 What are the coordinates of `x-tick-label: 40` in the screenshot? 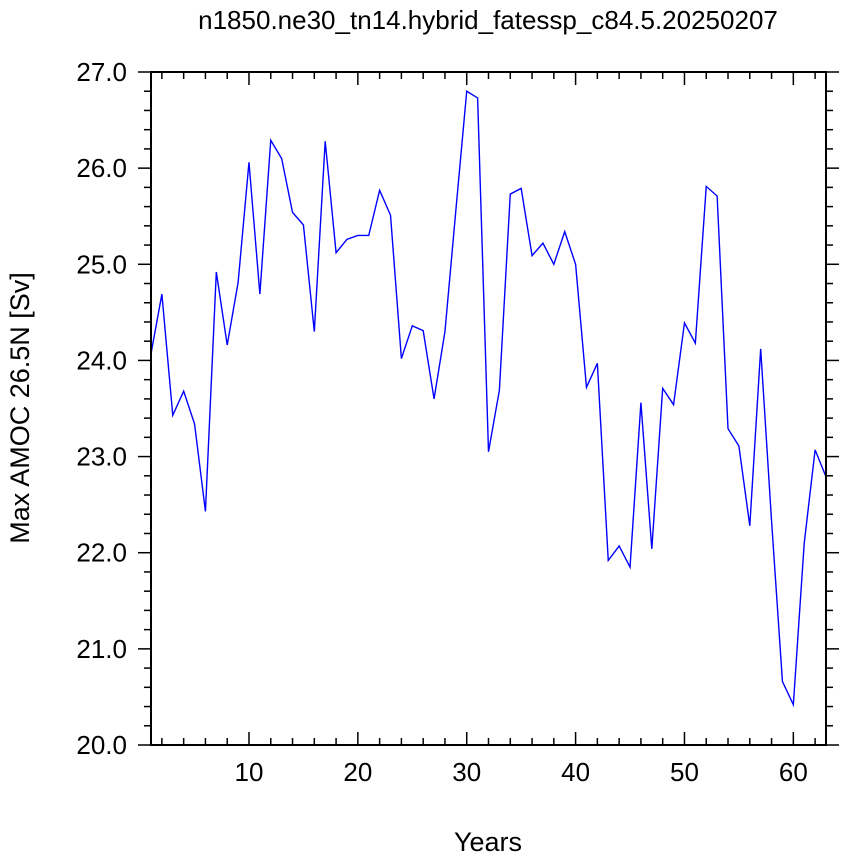 It's located at (575, 772).